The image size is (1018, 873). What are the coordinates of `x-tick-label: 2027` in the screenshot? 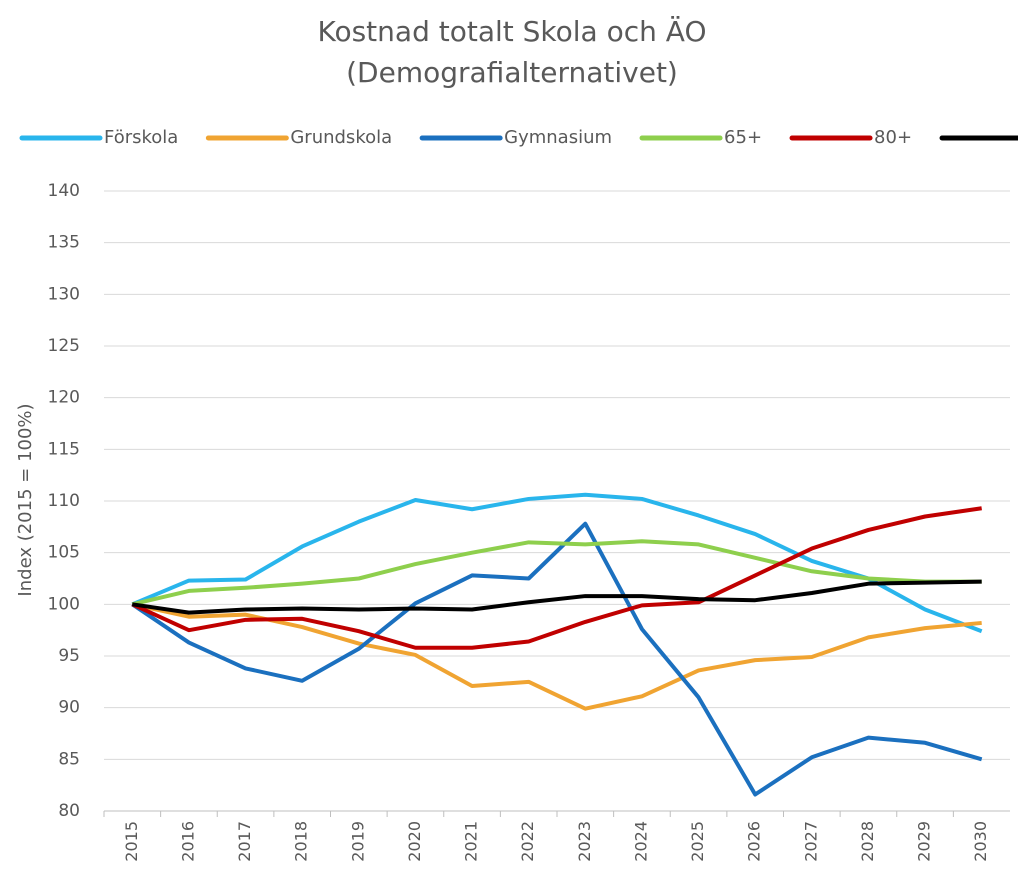 It's located at (810, 841).